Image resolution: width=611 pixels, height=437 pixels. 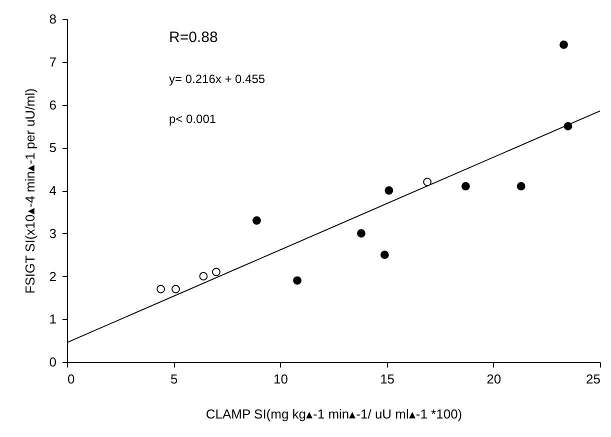 I want to click on y-tick-label: 7, so click(x=52, y=62).